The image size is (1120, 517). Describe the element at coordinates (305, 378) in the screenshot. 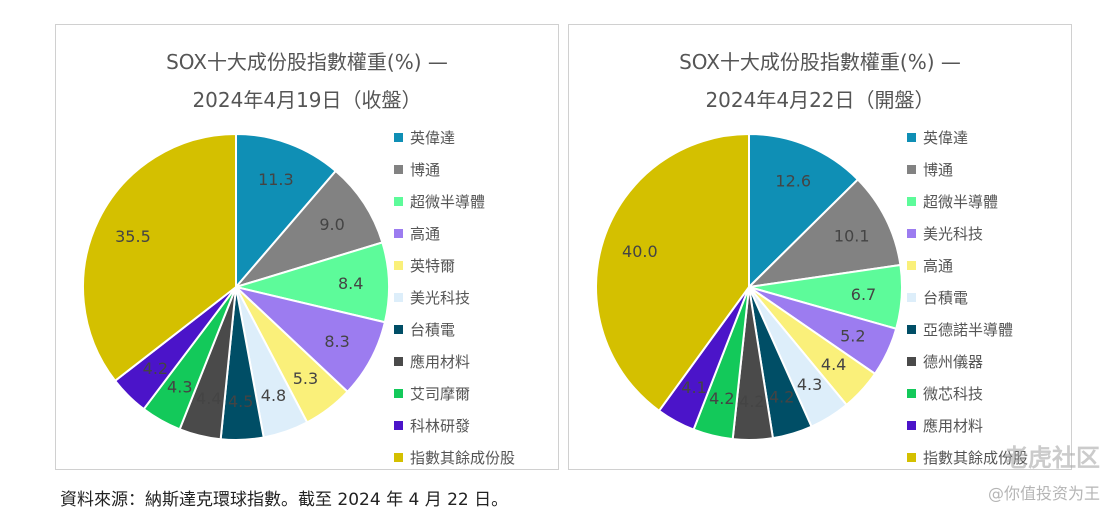

I see `data-label: 5.3` at that location.